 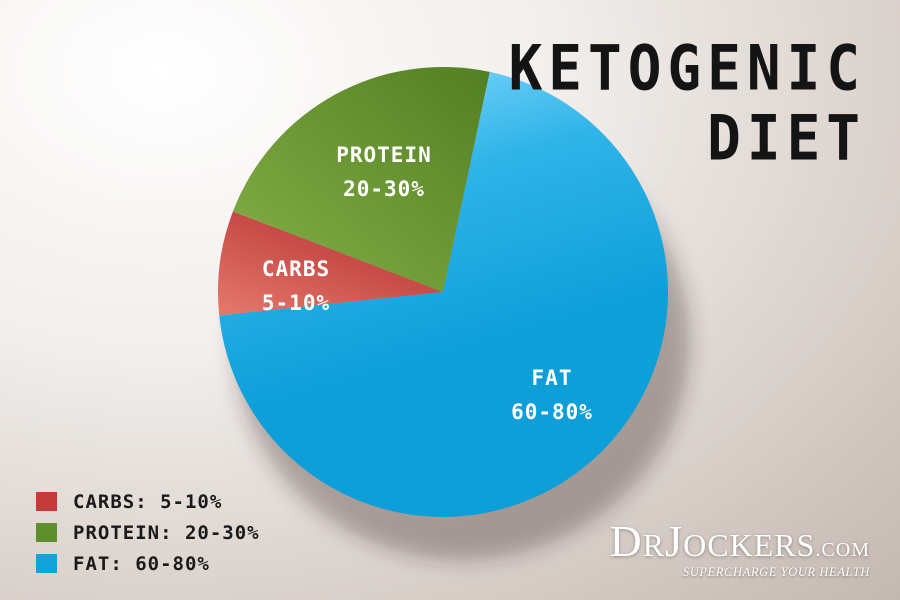 What do you see at coordinates (46, 563) in the screenshot?
I see `legend-swatch-fat` at bounding box center [46, 563].